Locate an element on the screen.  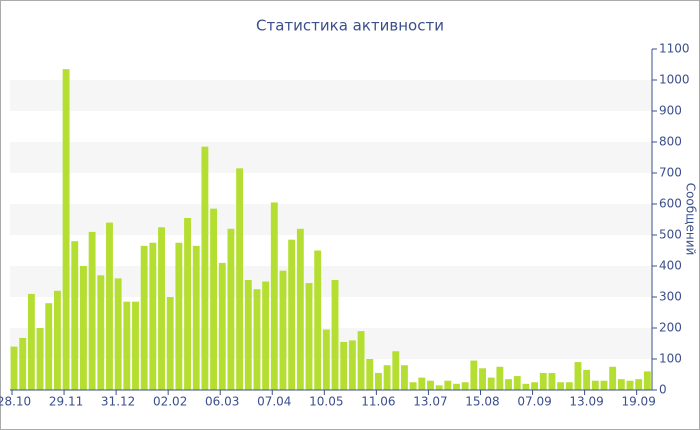
x-tick-label: 10.05 is located at coordinates (326, 402).